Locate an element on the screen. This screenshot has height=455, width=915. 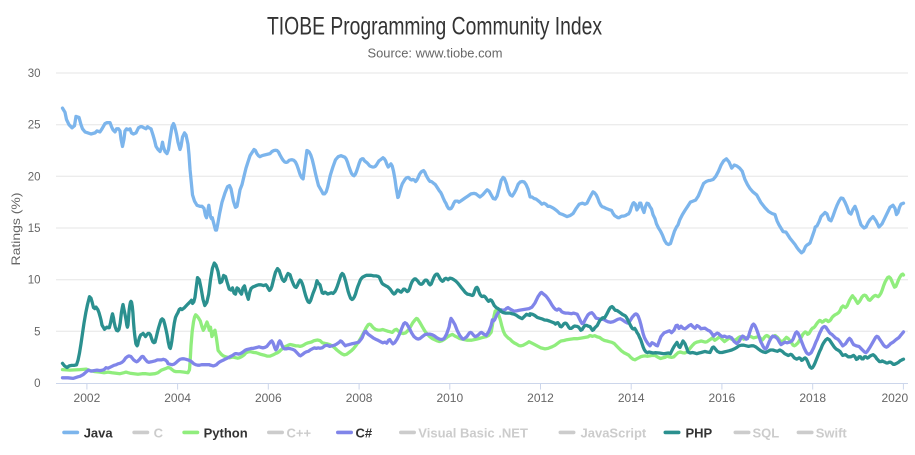
svg-text: 15 is located at coordinates (34, 229).